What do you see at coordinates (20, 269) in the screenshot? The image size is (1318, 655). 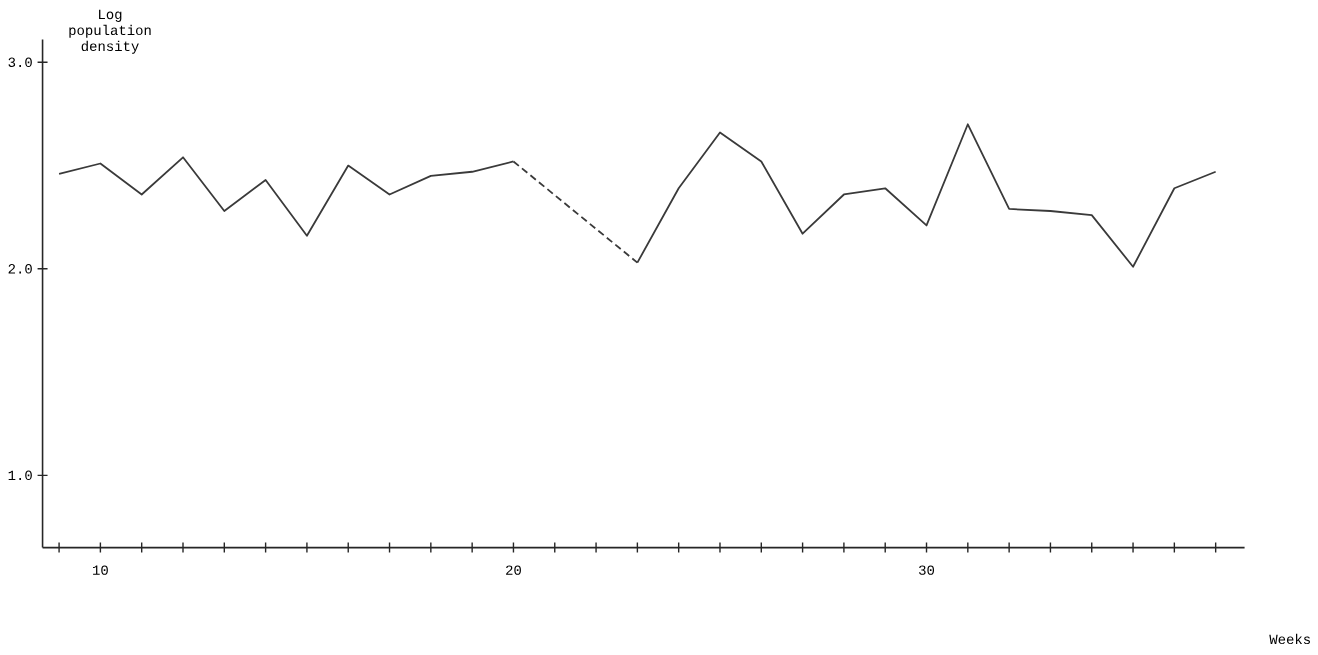 I see `y-tick-label: 2.0` at bounding box center [20, 269].